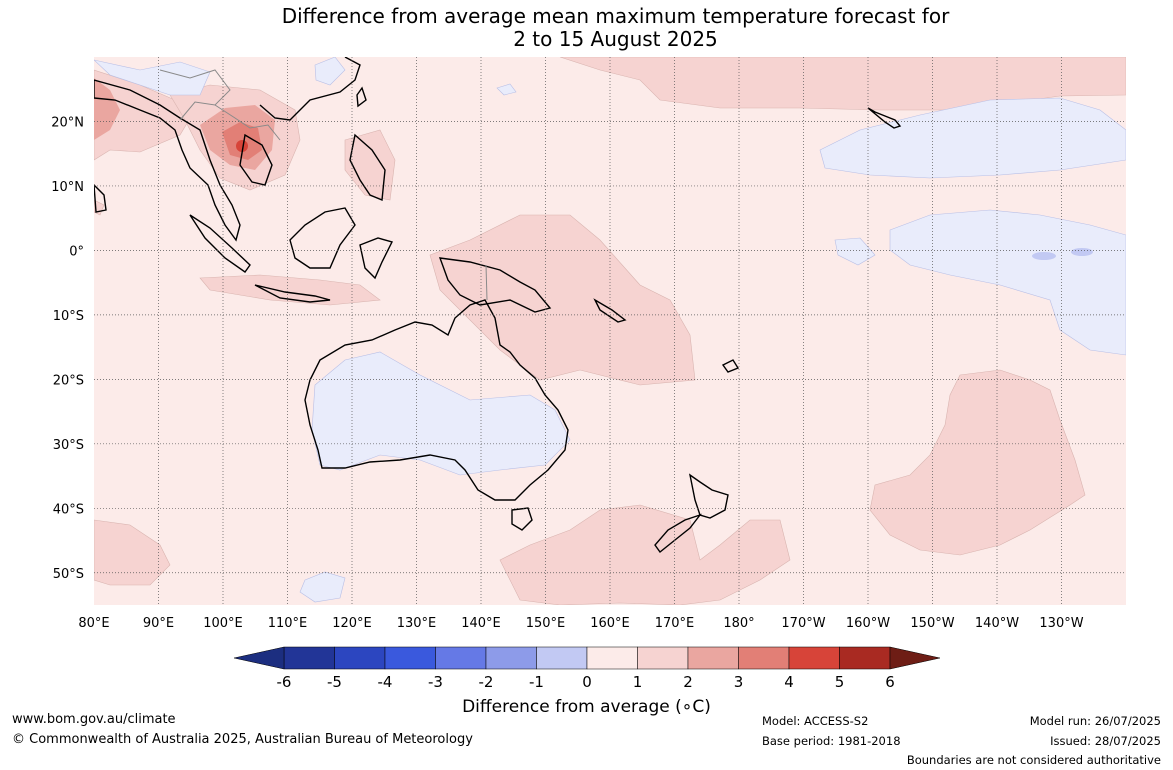  Describe the element at coordinates (322, 587) in the screenshot. I see `anomaly-region-southern-ocean` at that location.